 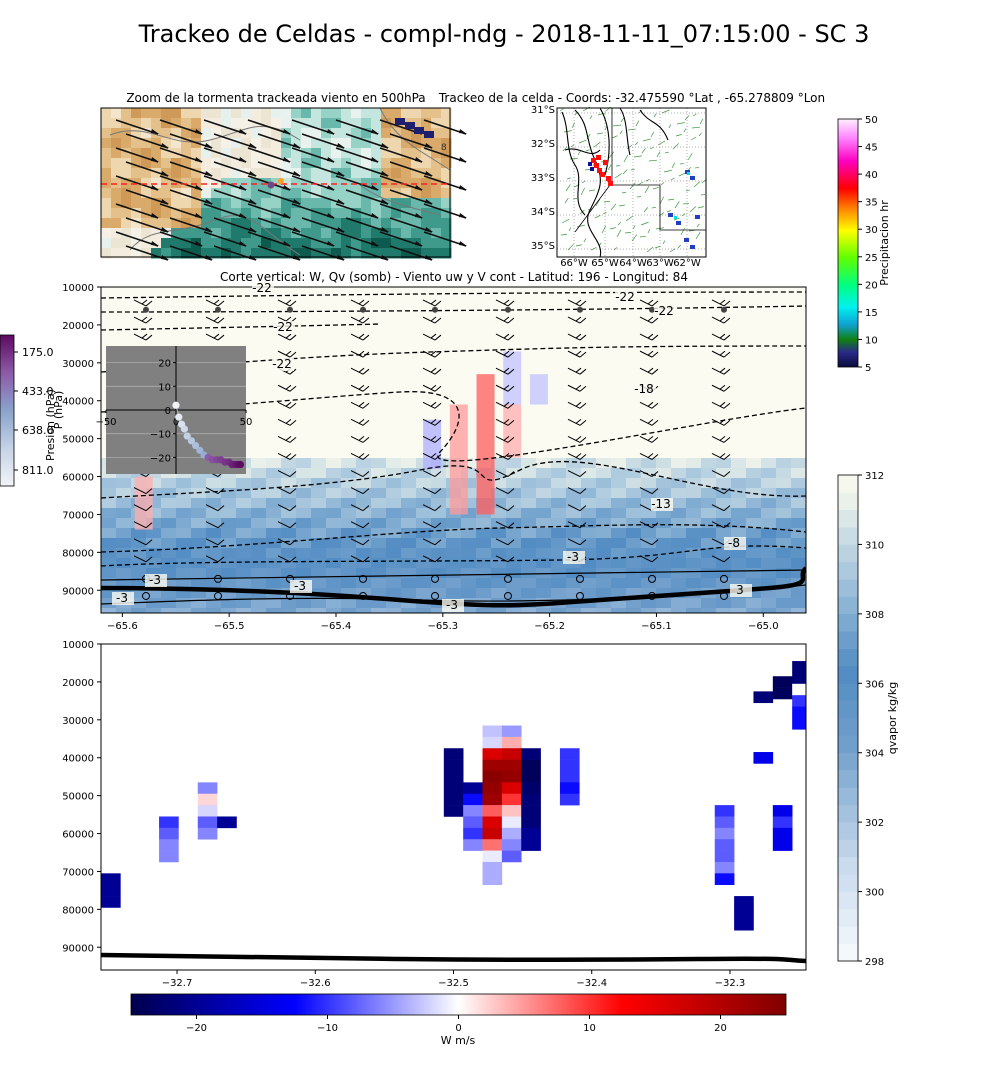 I want to click on hodograph-points, so click(x=208, y=435).